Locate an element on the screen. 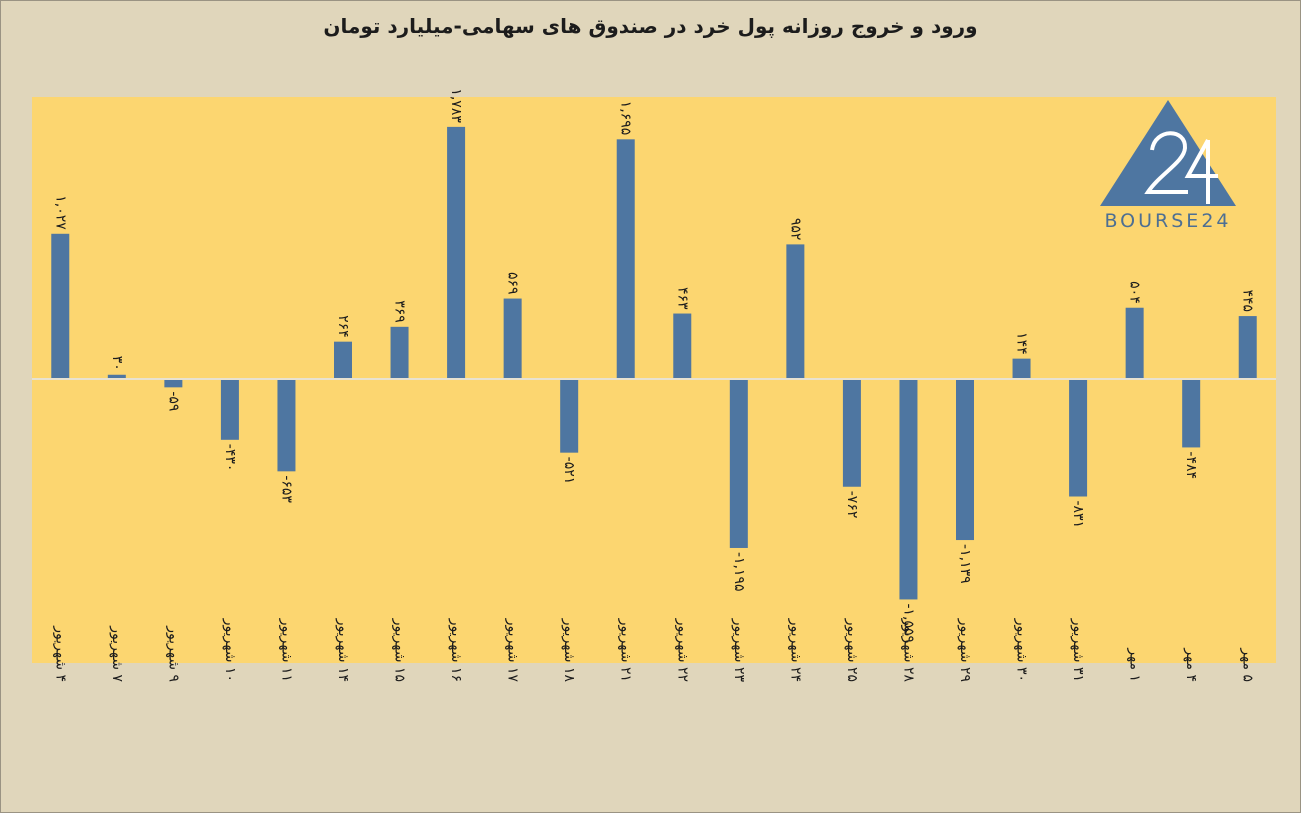 This screenshot has width=1301, height=813. x-tick-label: ۳۰ شهریور is located at coordinates (1022, 650).